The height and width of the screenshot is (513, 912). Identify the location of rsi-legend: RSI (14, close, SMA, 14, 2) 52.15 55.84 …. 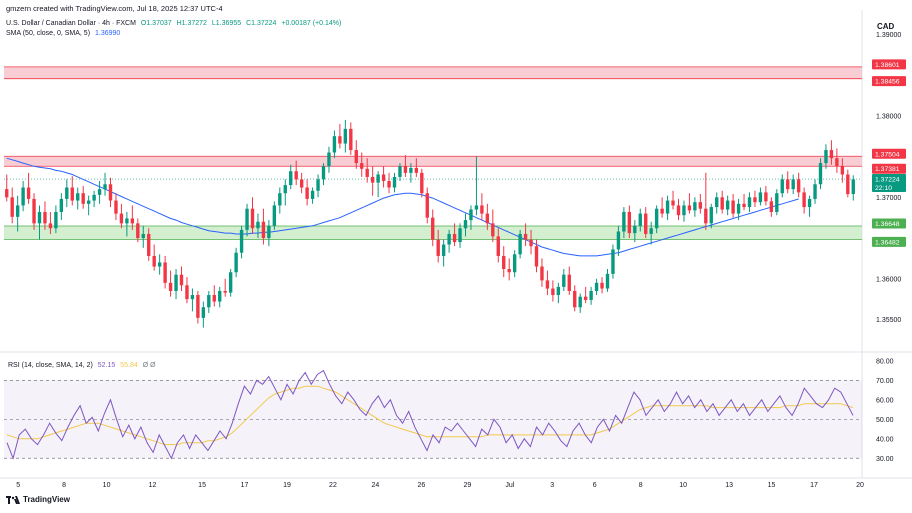
(82, 365).